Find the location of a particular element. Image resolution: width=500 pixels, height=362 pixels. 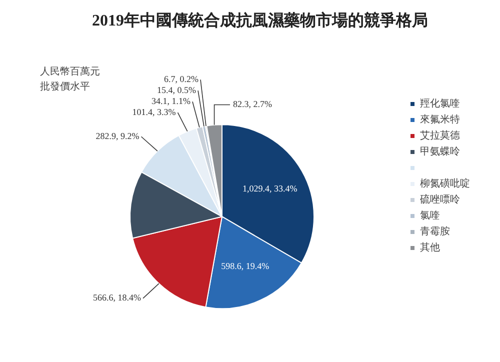

text: 人民幣百萬元 is located at coordinates (70, 72).